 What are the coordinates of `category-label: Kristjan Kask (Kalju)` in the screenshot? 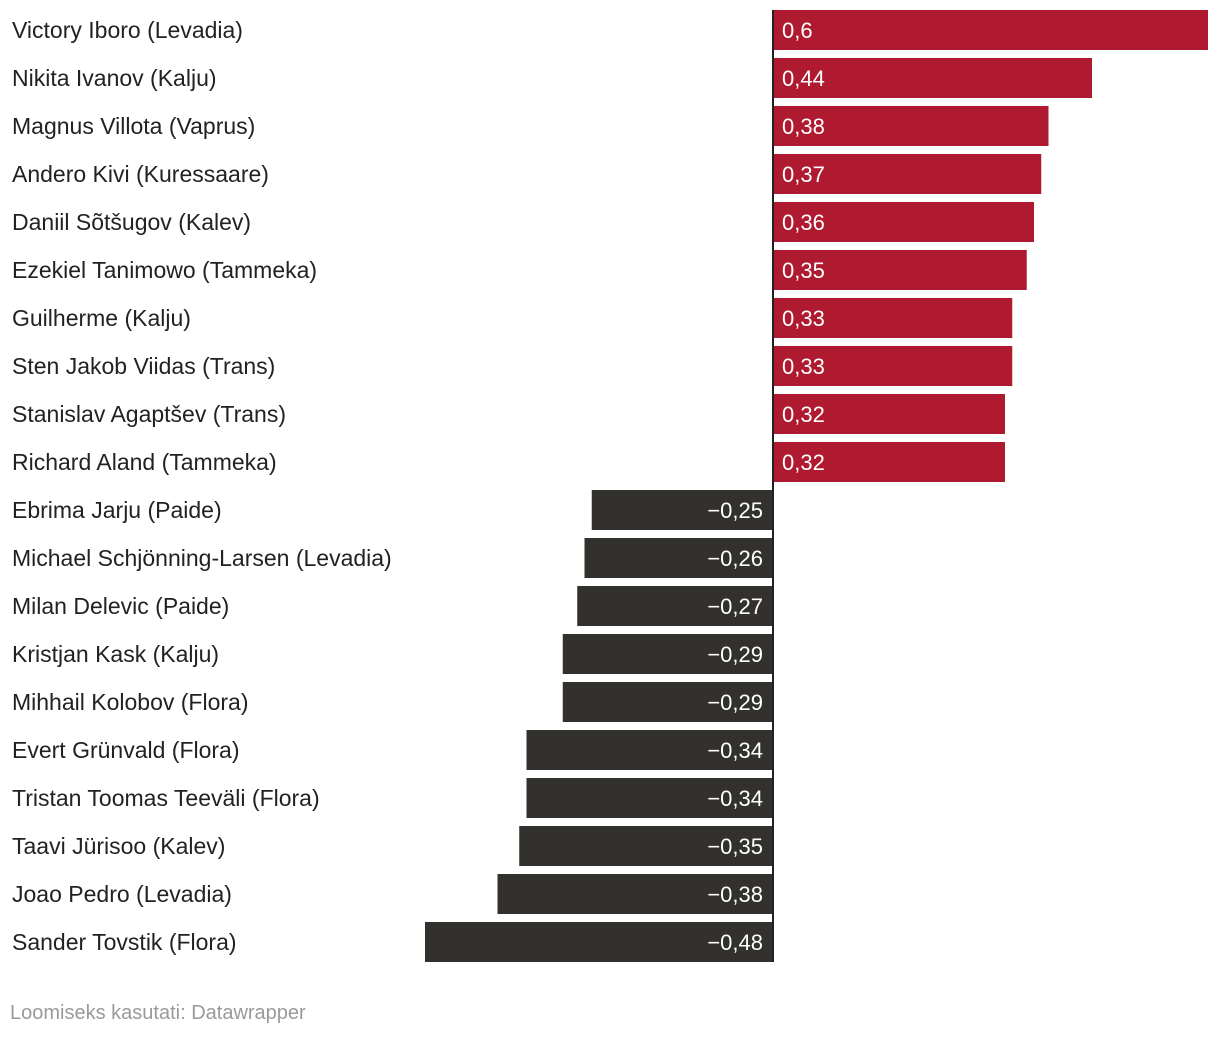 It's located at (115, 654).